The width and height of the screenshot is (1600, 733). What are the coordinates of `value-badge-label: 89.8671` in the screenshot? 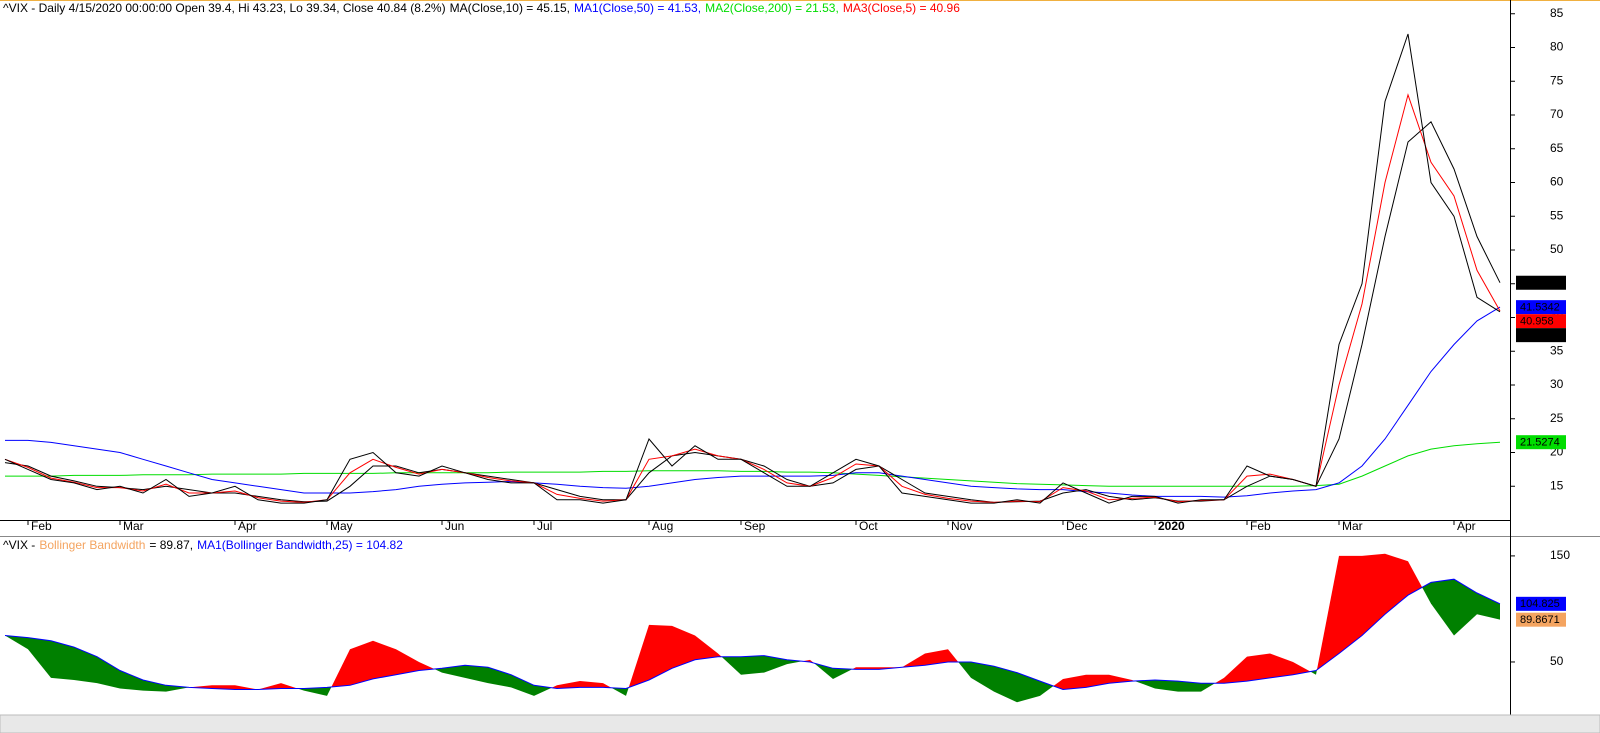 It's located at (1540, 620).